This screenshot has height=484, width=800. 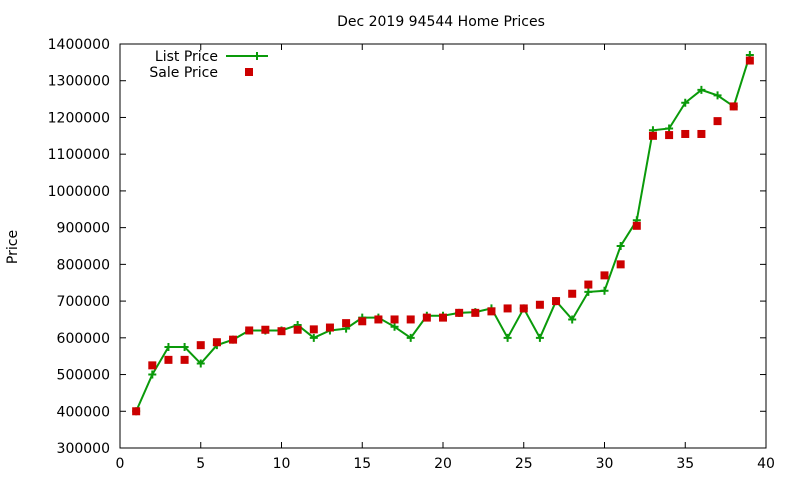 What do you see at coordinates (83, 412) in the screenshot?
I see `y-tick-label: 400000` at bounding box center [83, 412].